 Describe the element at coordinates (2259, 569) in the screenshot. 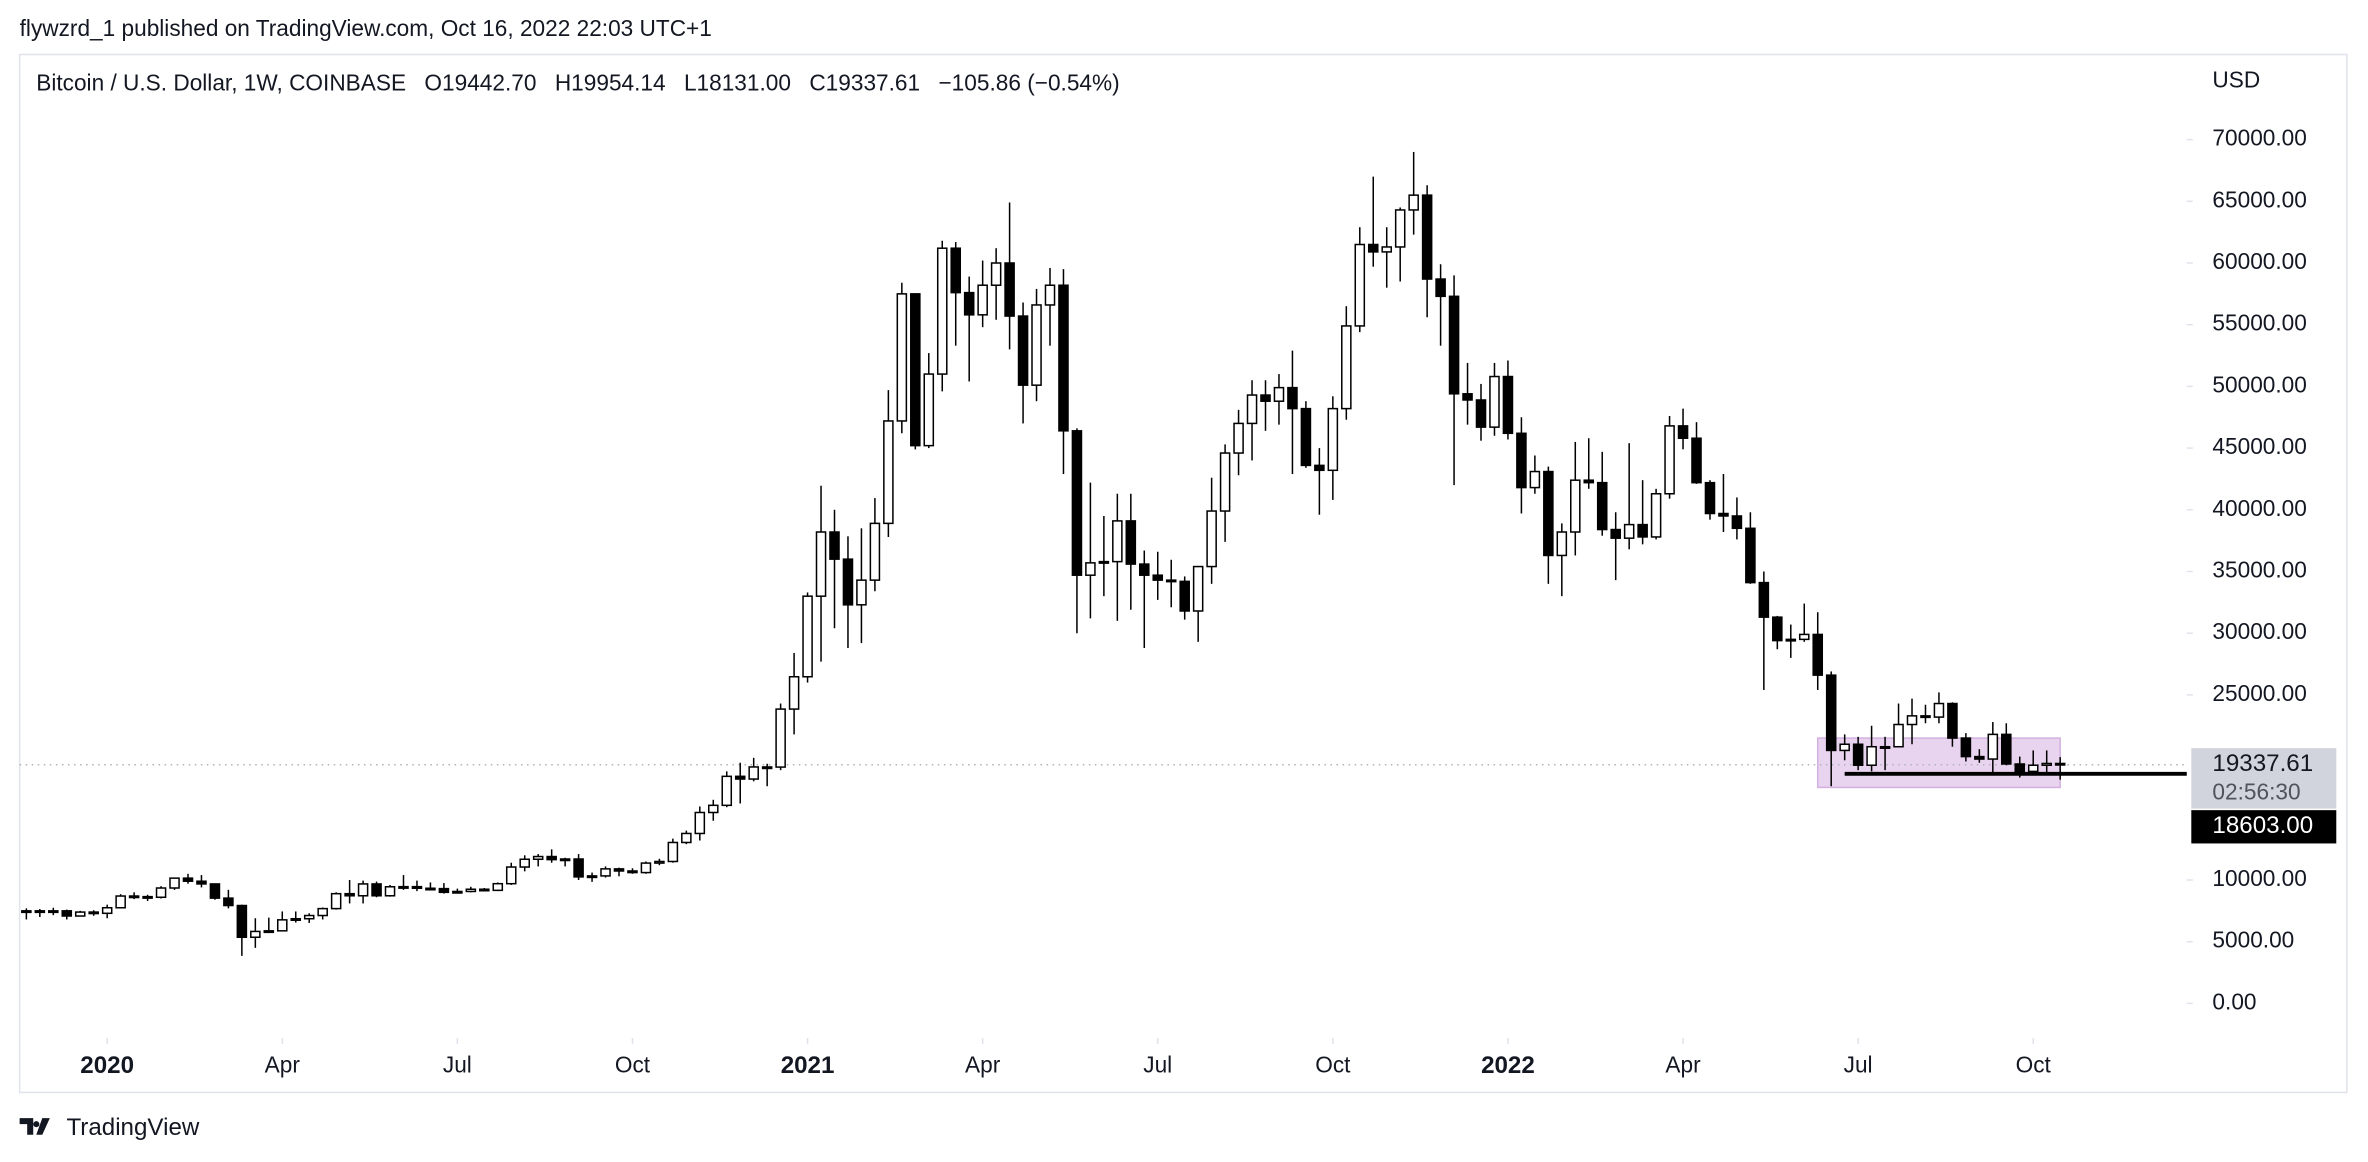

I see `y-tick-label: 35000.00` at that location.